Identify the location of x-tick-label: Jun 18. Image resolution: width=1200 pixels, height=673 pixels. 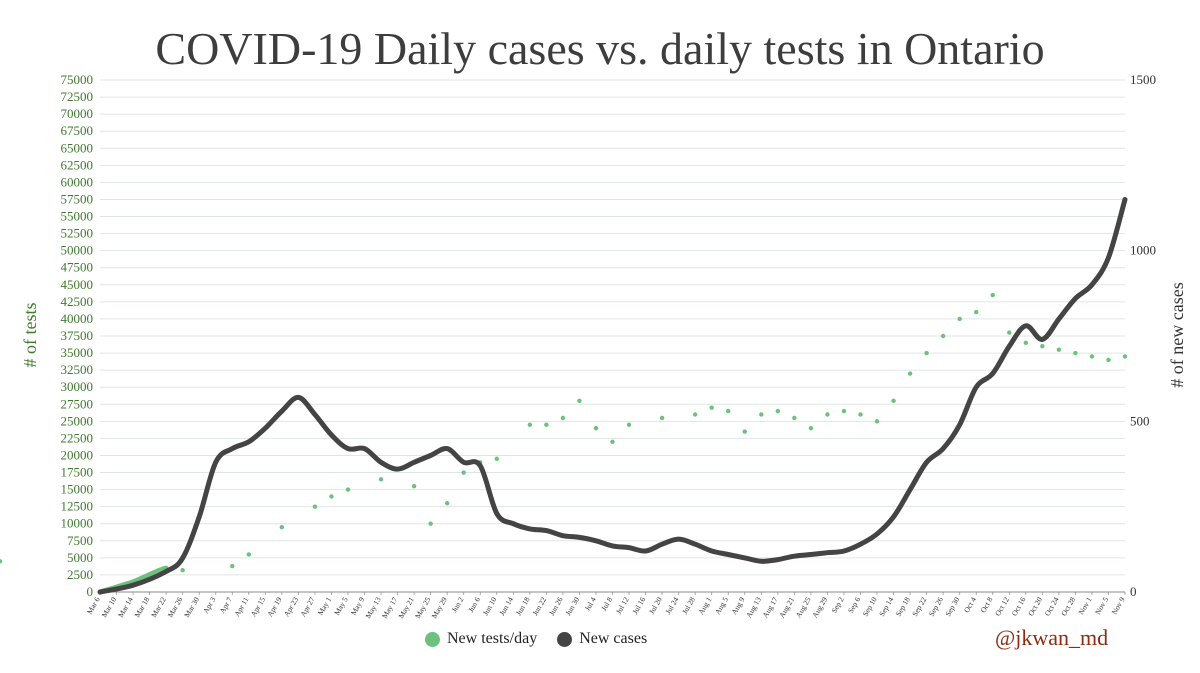
(523, 606).